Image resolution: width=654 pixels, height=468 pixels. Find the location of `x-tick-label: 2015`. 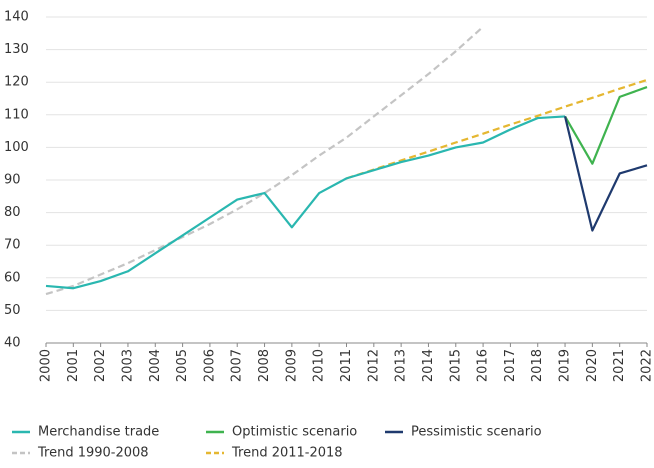

x-tick-label: 2015 is located at coordinates (455, 365).